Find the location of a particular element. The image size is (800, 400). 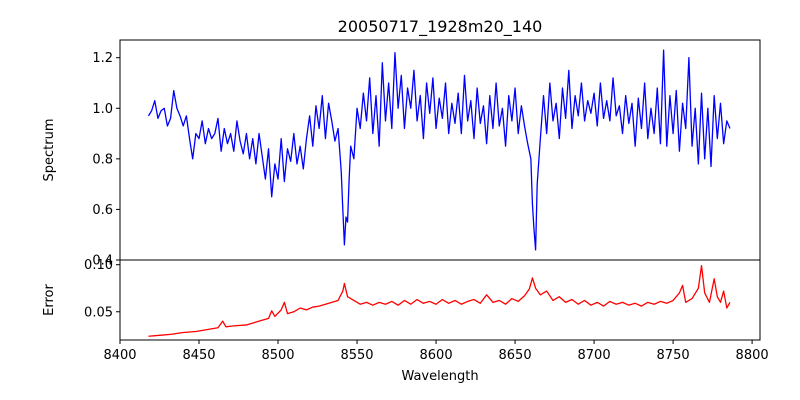

spectrum-y-tick-label: 1.0 is located at coordinates (102, 109).